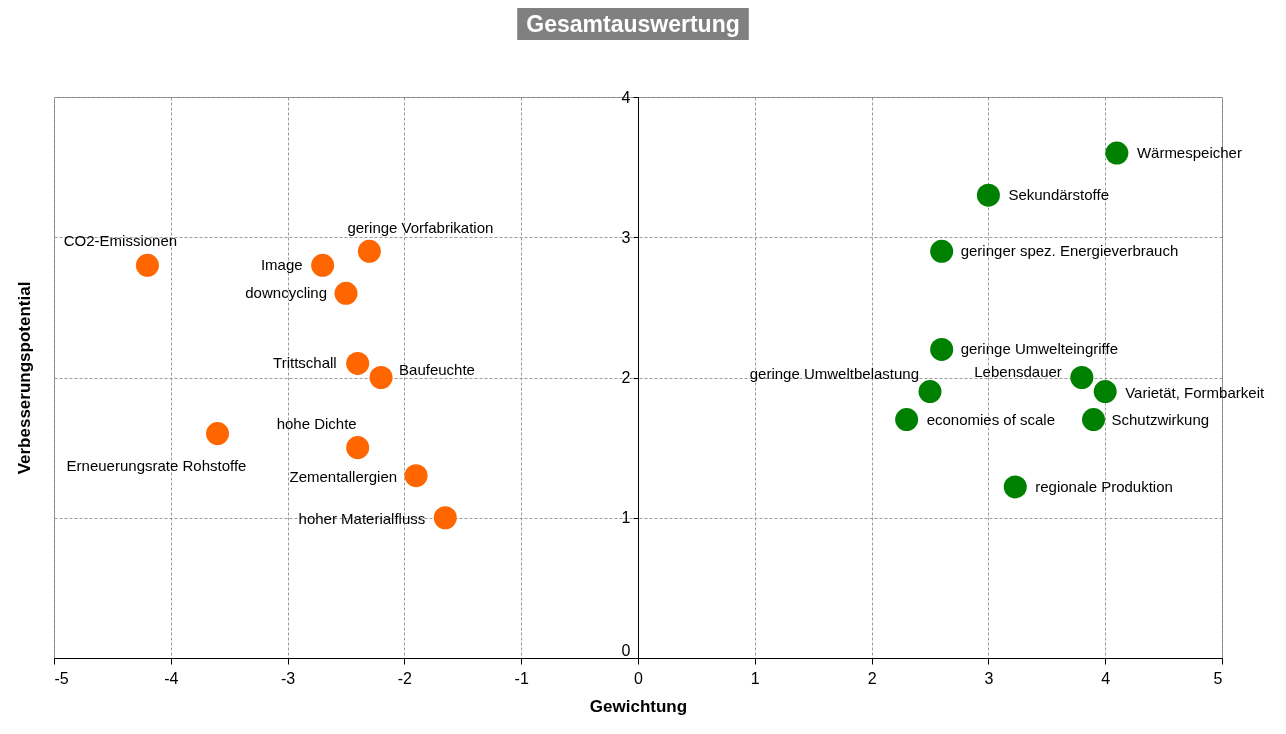 Image resolution: width=1286 pixels, height=734 pixels. I want to click on annotation: Schutzwirkung, so click(1160, 419).